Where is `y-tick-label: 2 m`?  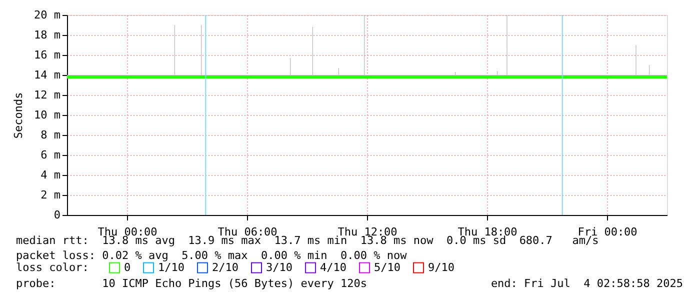 y-tick-label: 2 m is located at coordinates (50, 195).